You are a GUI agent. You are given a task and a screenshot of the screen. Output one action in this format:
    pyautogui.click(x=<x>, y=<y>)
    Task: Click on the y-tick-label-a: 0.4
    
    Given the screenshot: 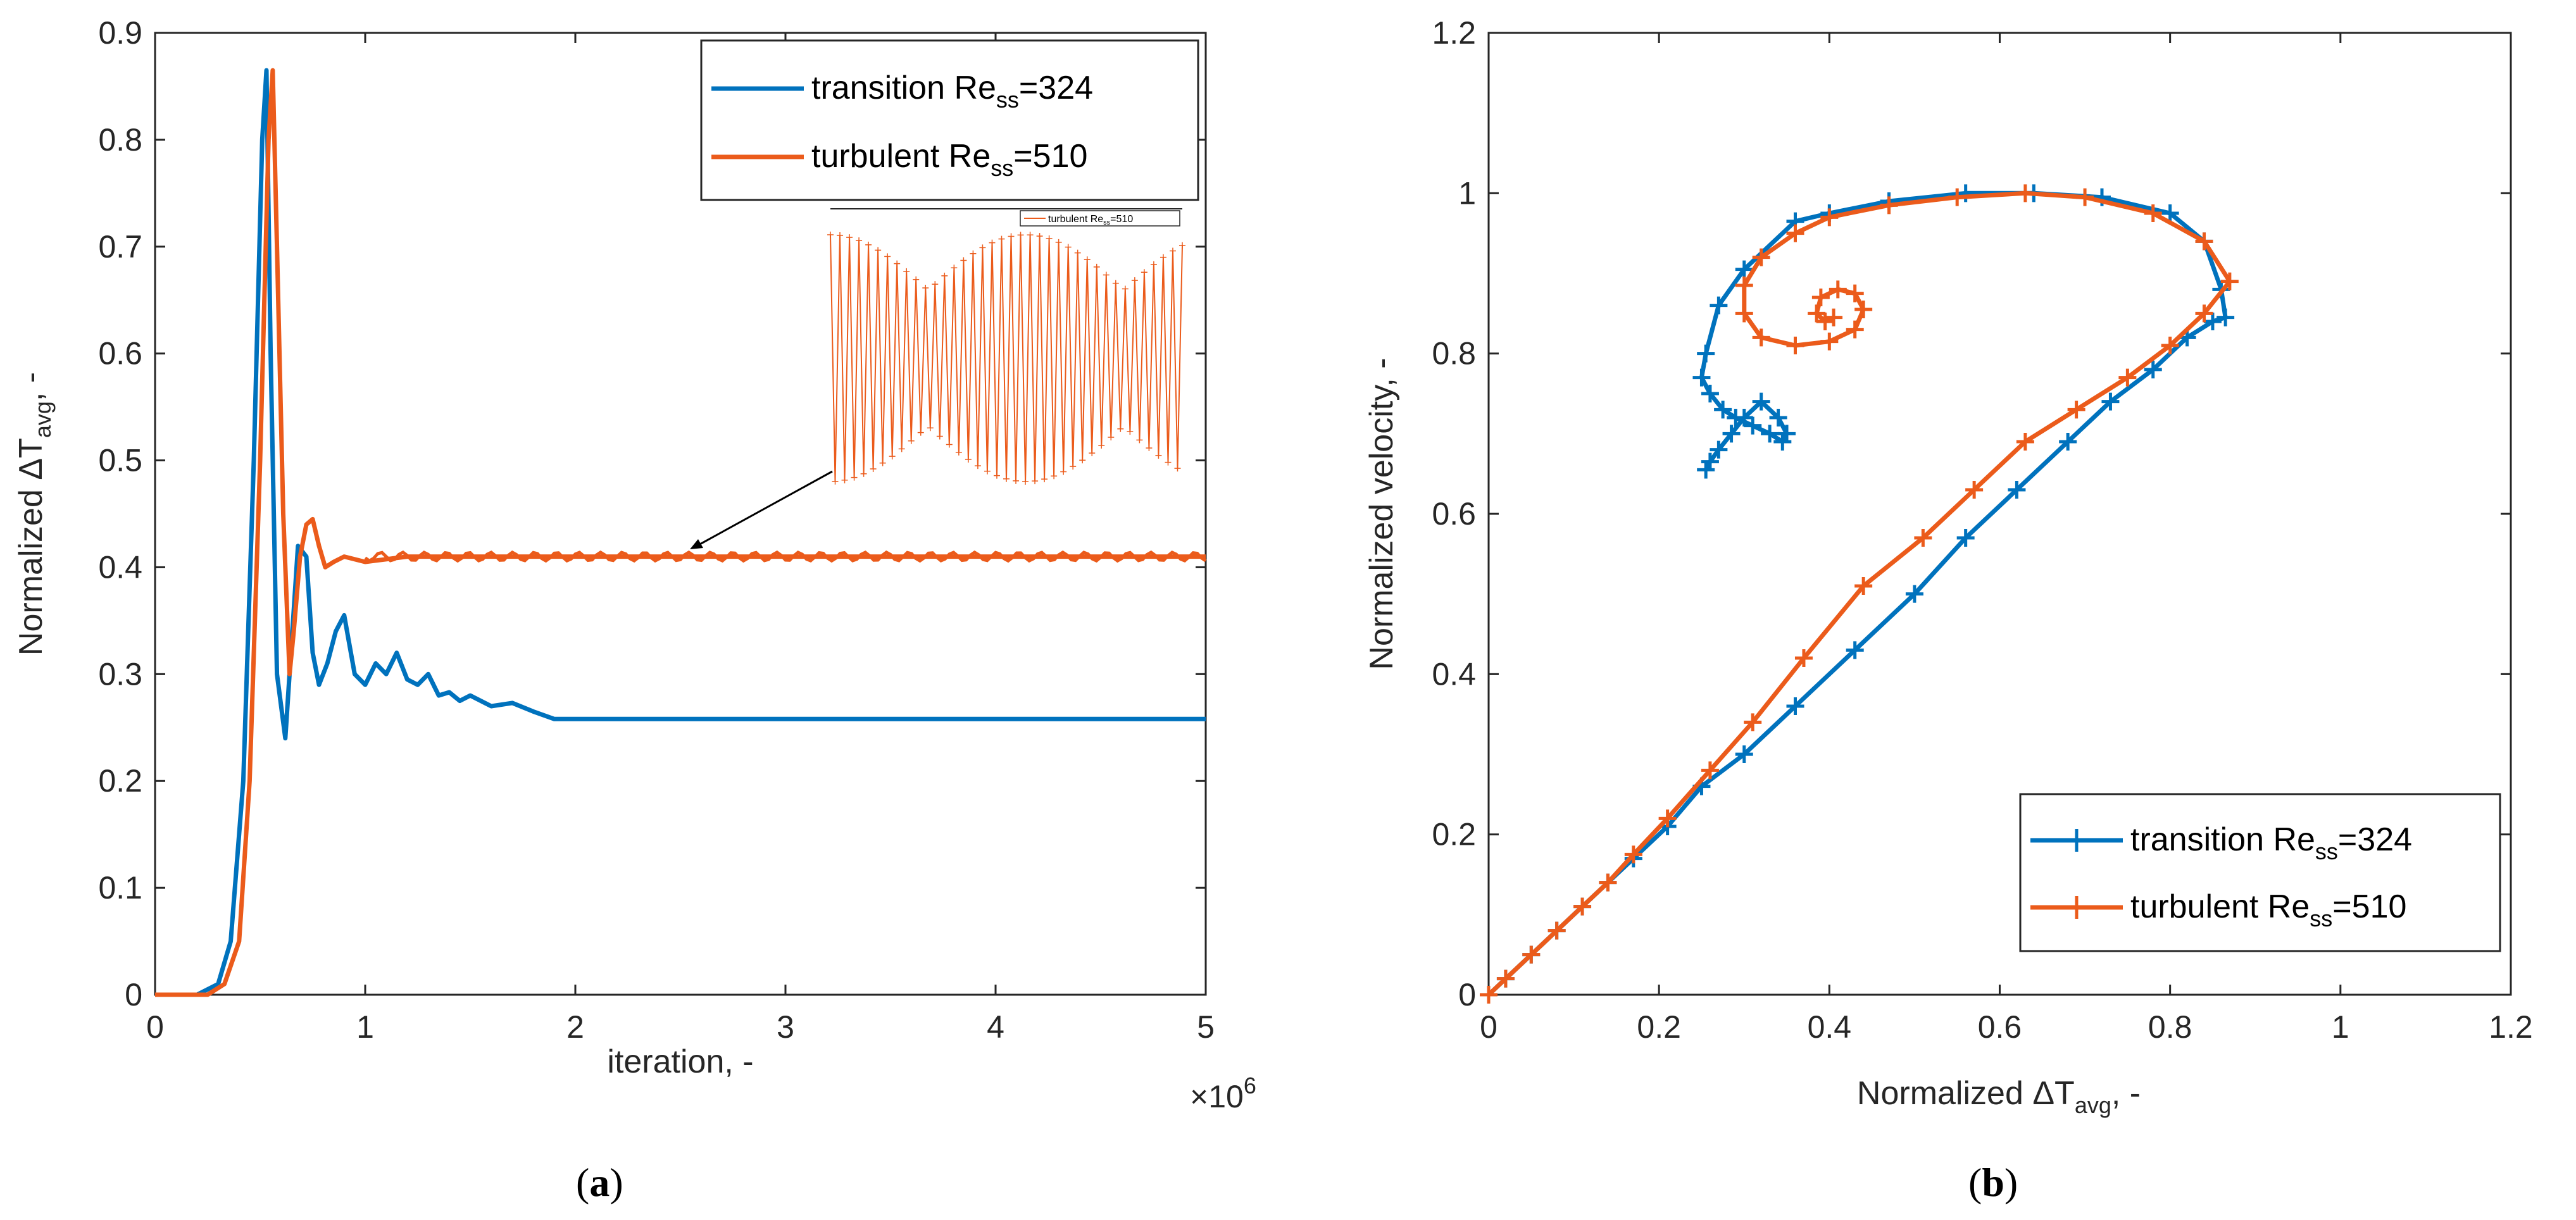 What is the action you would take?
    pyautogui.click(x=120, y=567)
    